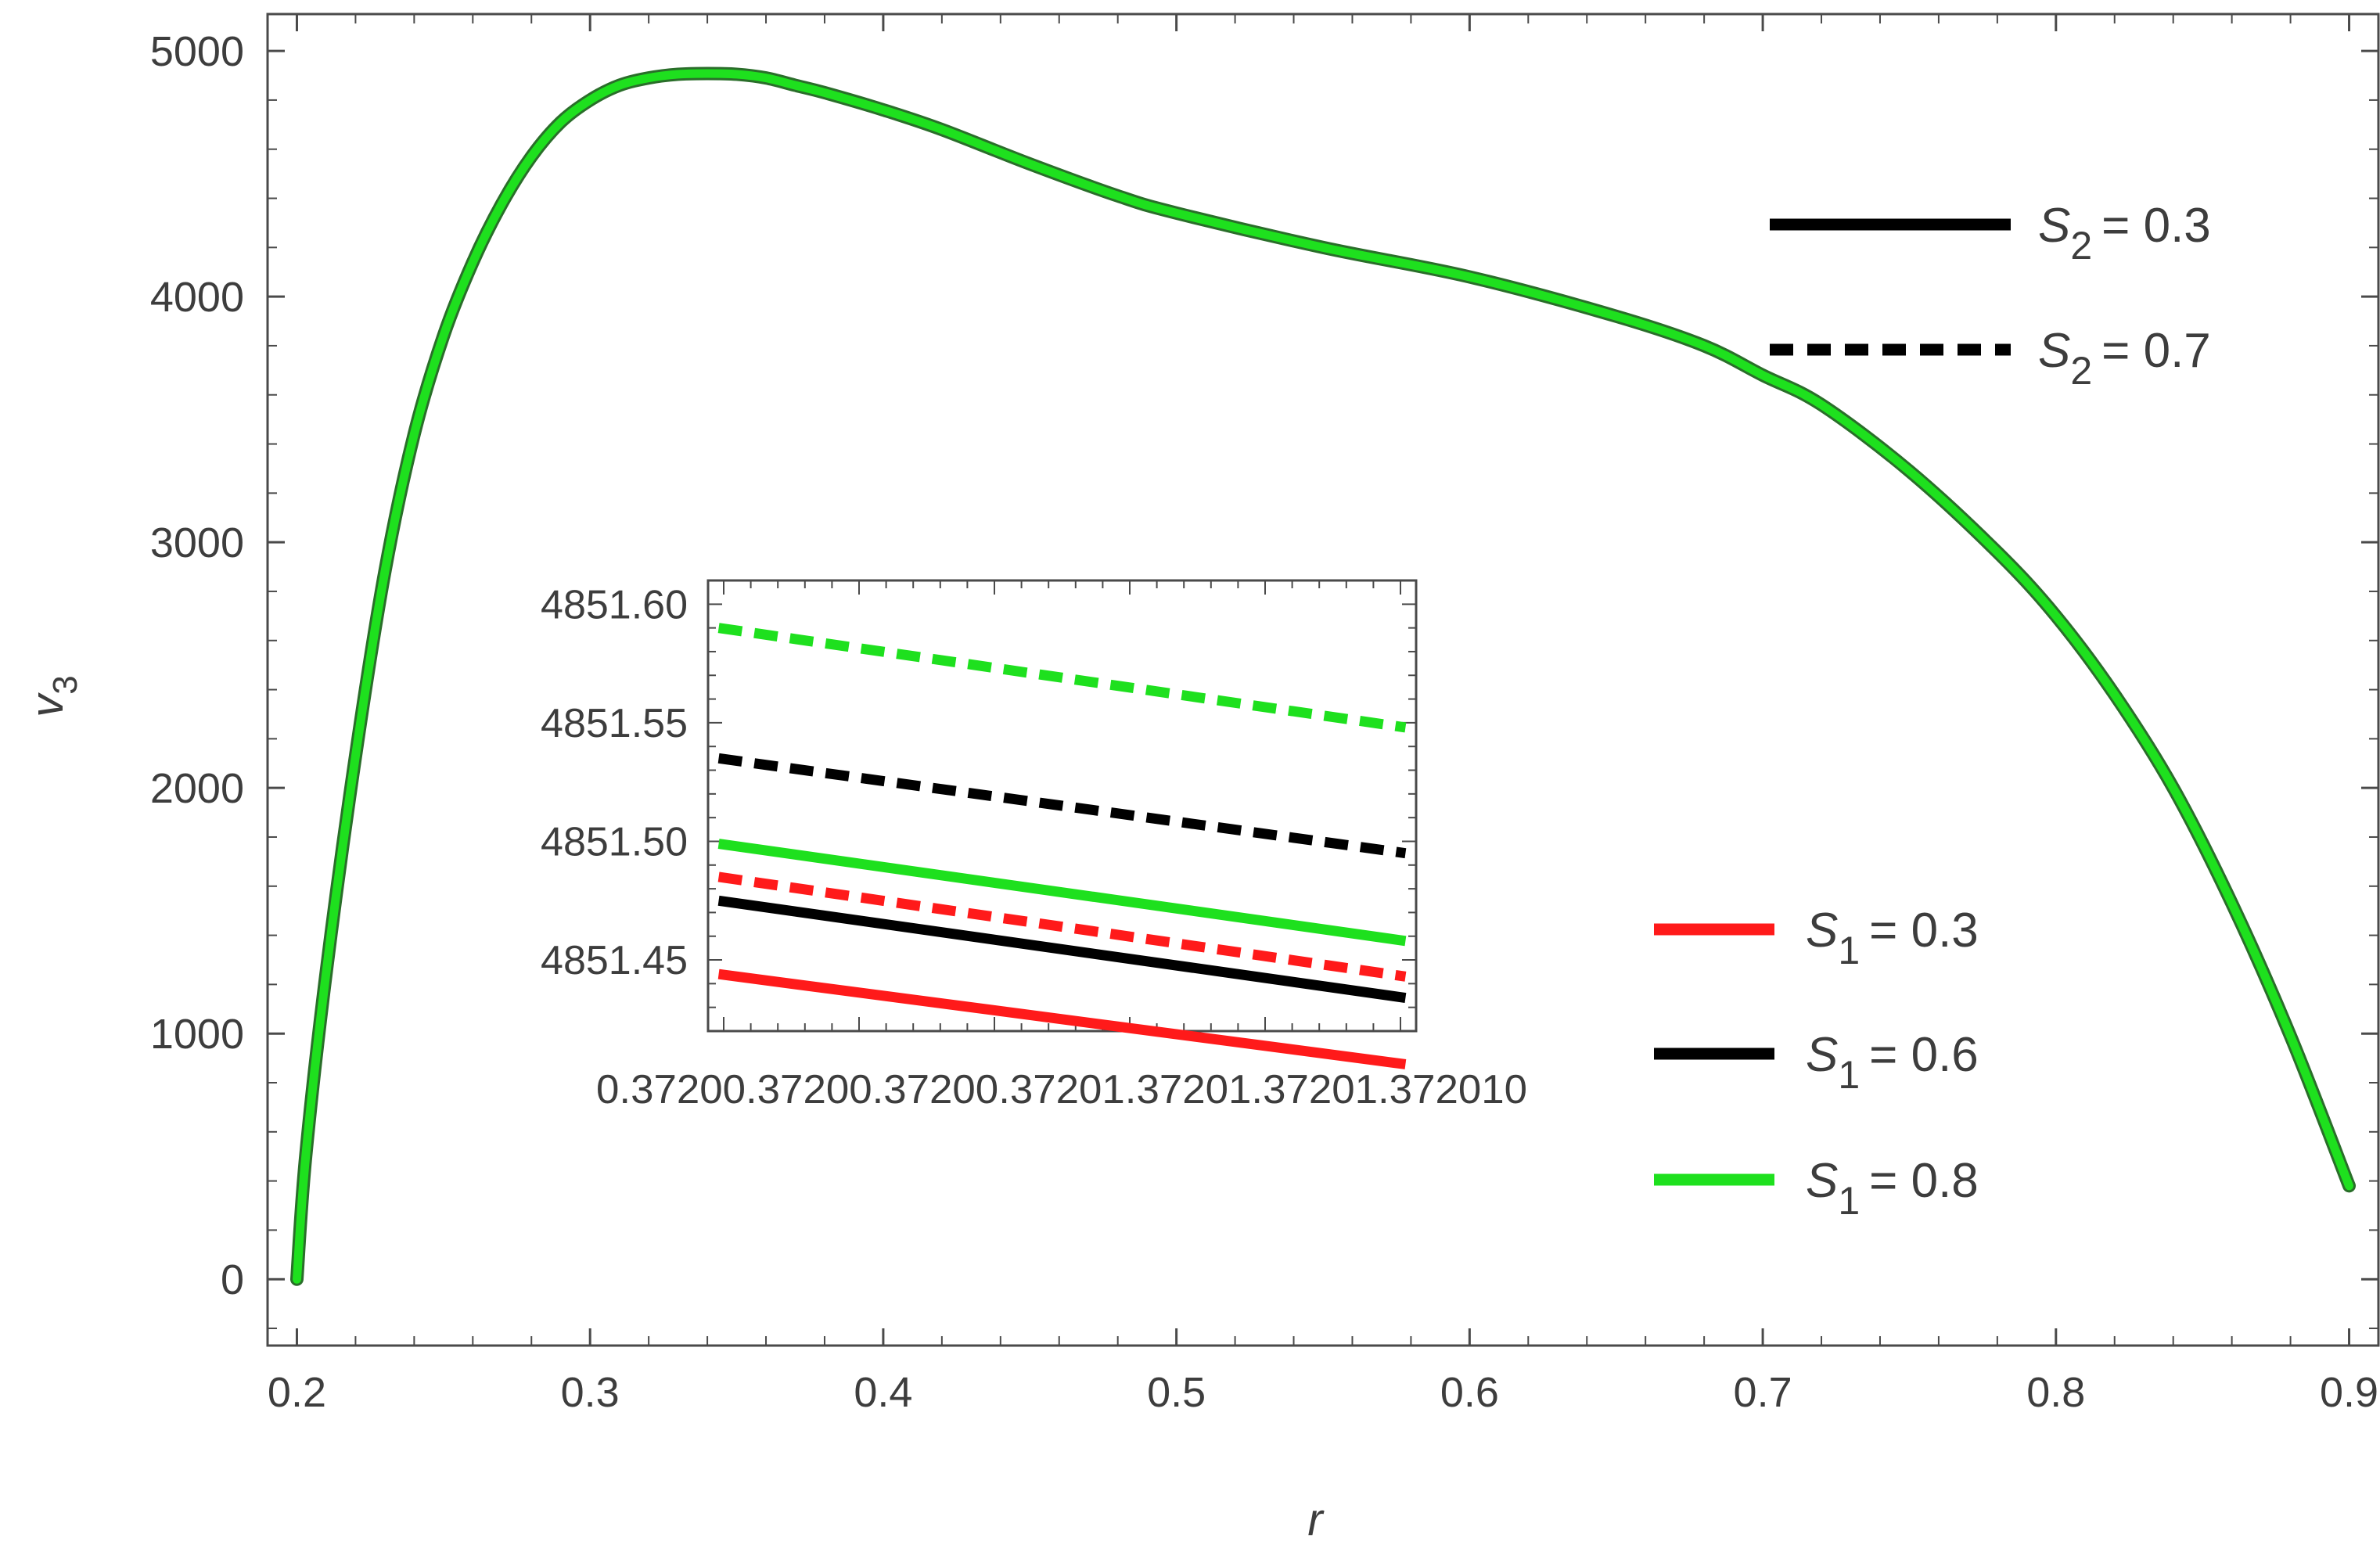  I want to click on legend-label: S2 = 0.7, so click(2124, 358).